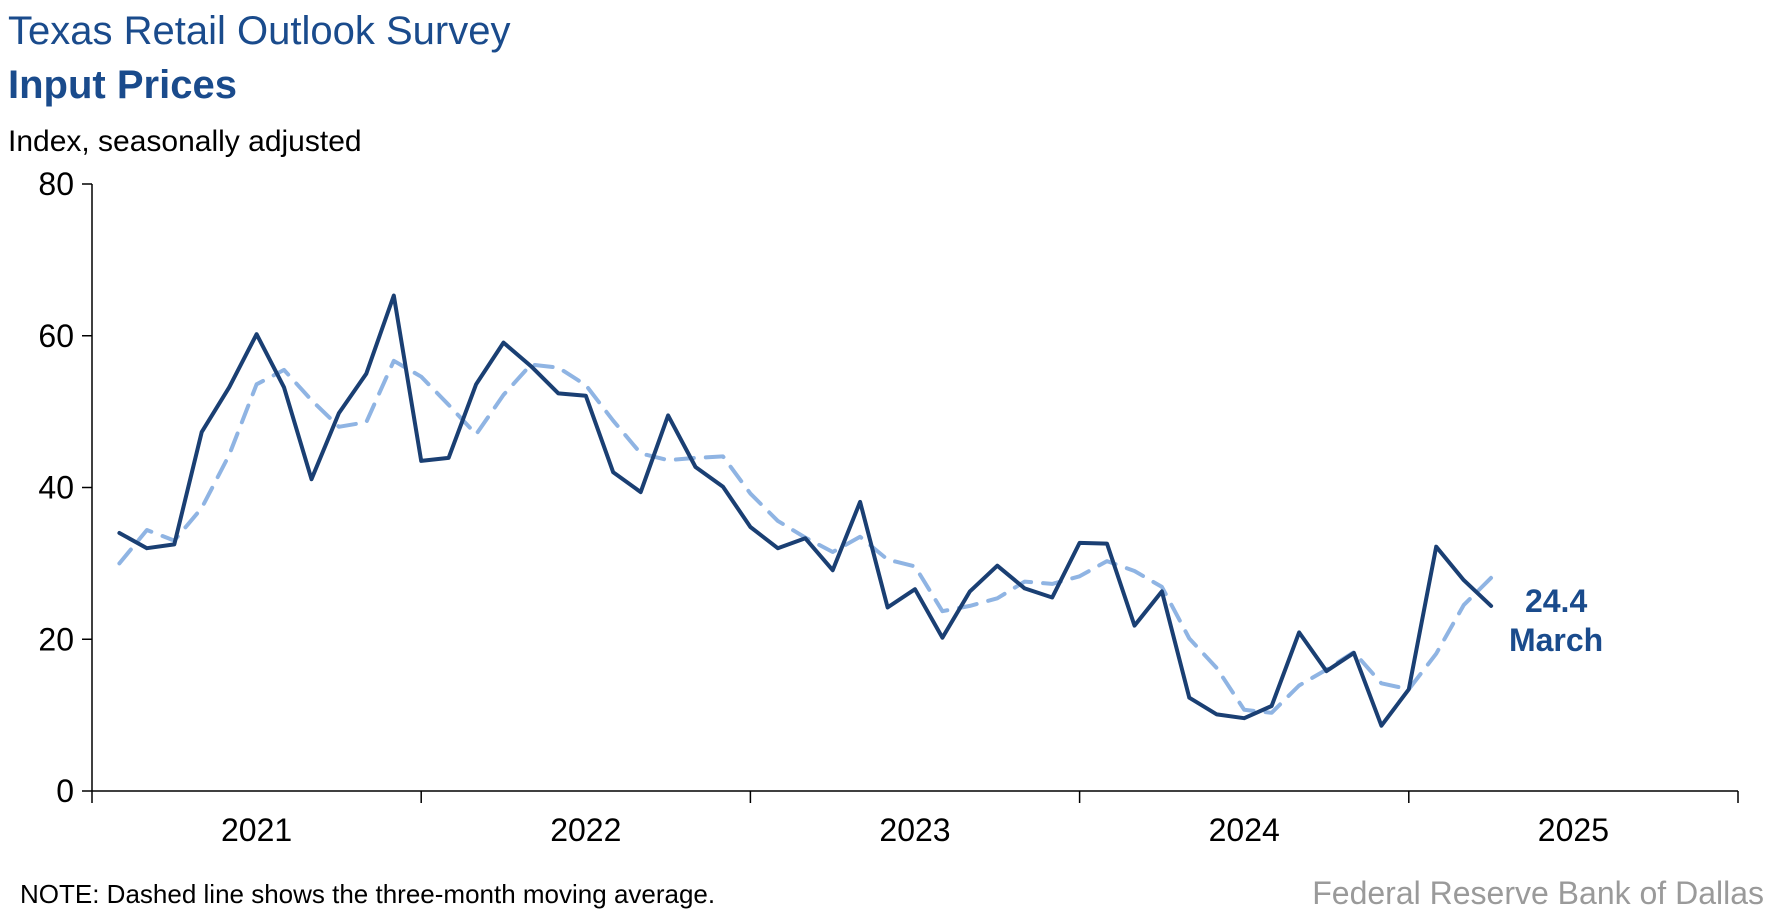 The height and width of the screenshot is (923, 1778). Describe the element at coordinates (185, 141) in the screenshot. I see `y-axis-label: Index, seasonally adjusted` at that location.